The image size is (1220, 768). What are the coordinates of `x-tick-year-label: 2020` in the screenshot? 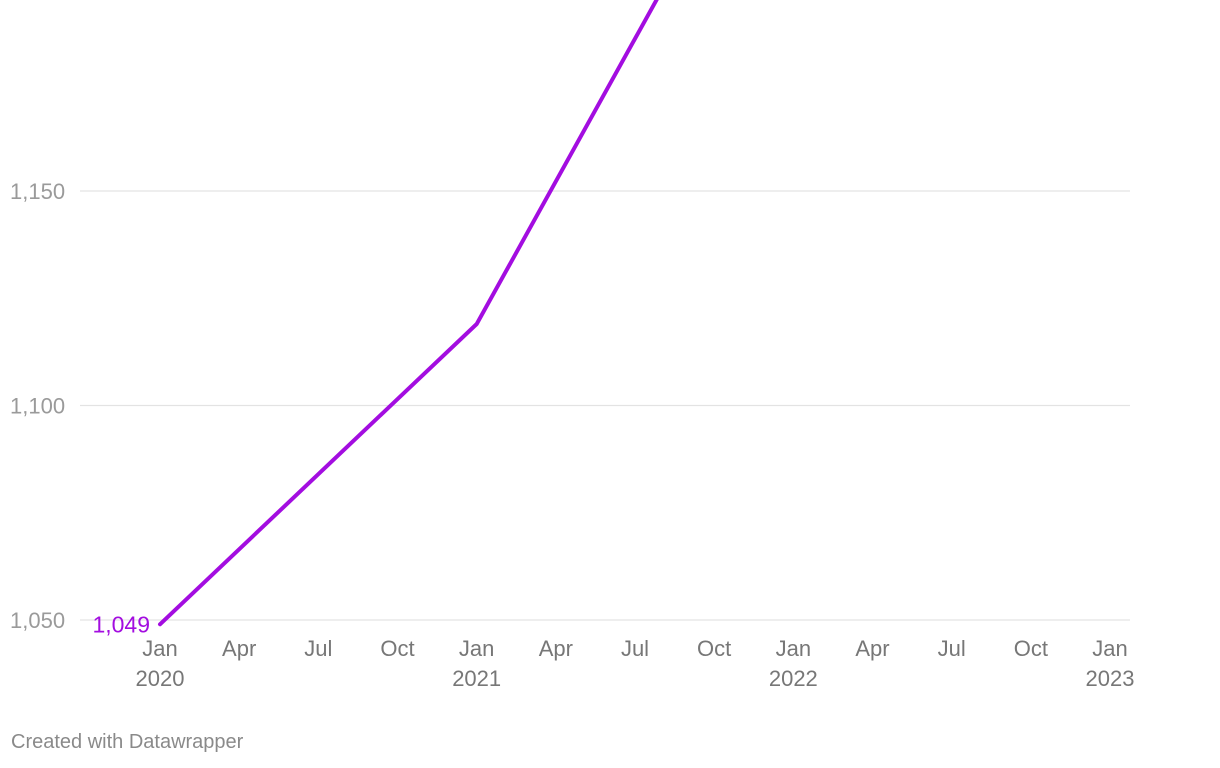 It's located at (160, 678).